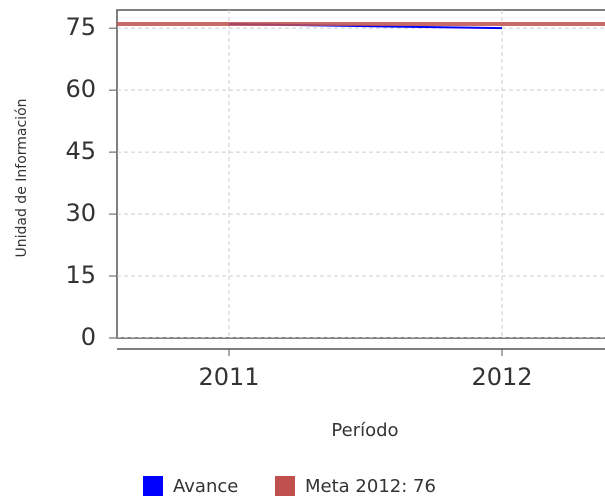  I want to click on y-tick-label: 0, so click(88, 337).